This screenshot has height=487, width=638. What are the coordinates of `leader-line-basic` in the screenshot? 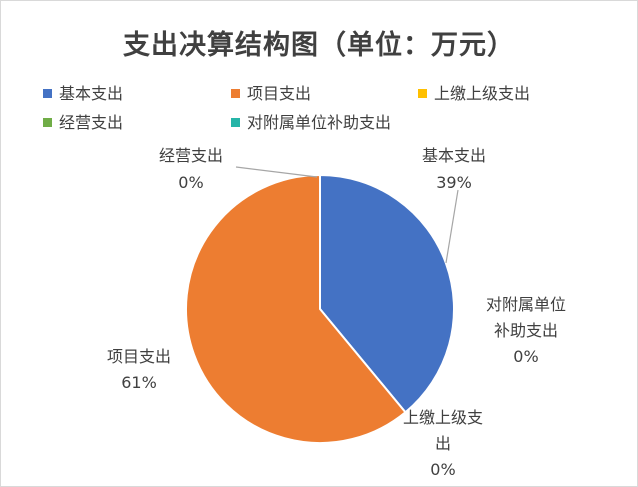 It's located at (452, 226).